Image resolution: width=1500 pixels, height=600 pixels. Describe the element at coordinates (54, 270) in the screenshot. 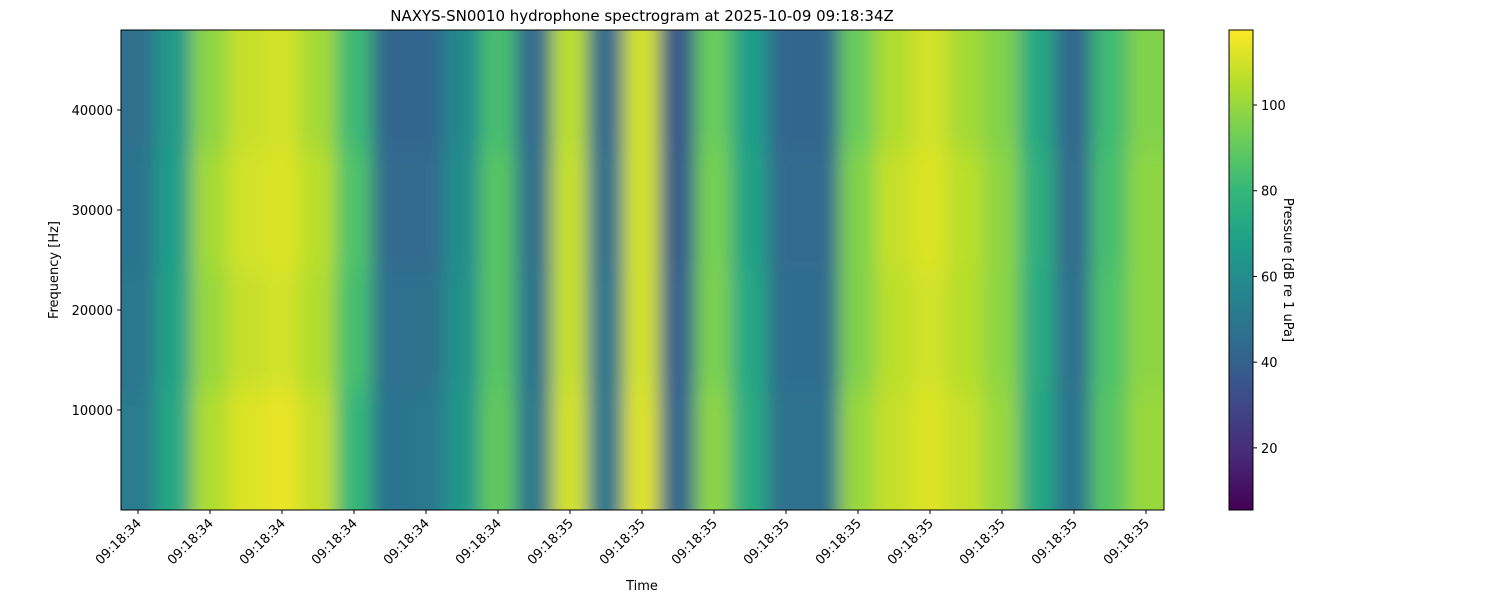

I see `y-axis-label: Frequency [Hz]` at that location.